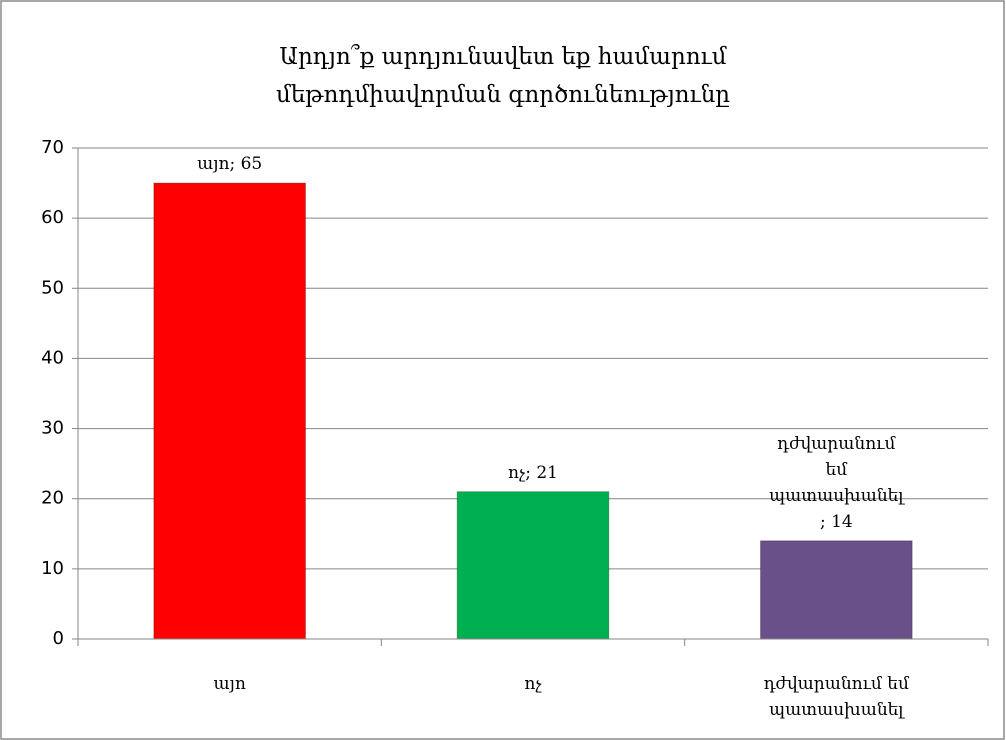 Image resolution: width=1006 pixels, height=740 pixels. I want to click on y-tick-label: 10, so click(52, 568).